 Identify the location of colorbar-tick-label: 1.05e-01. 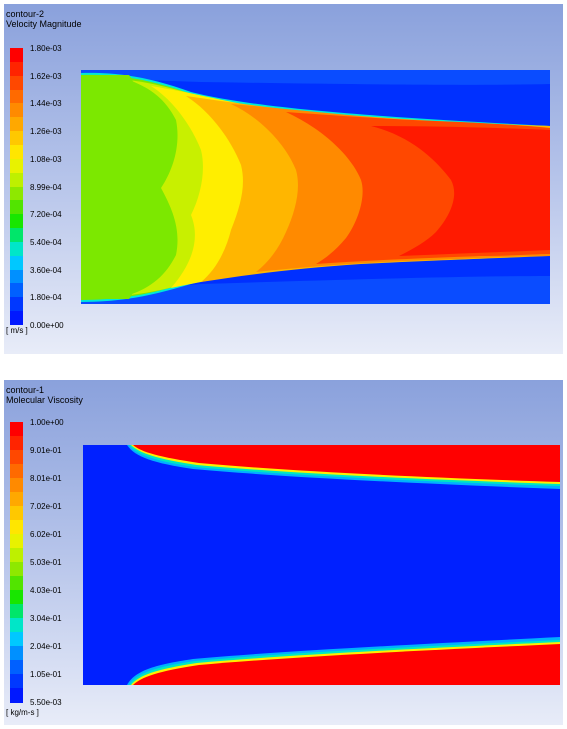
(46, 674).